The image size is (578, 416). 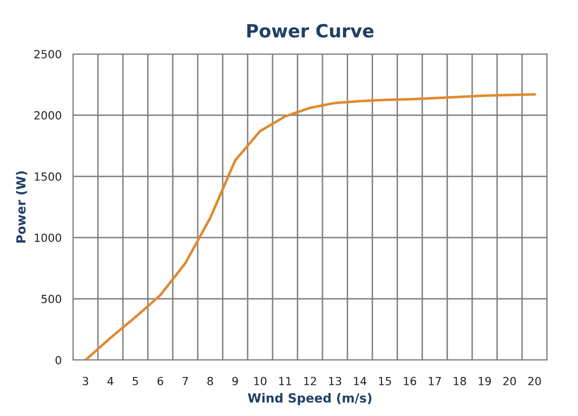 What do you see at coordinates (434, 381) in the screenshot?
I see `x-tick-label: 17` at bounding box center [434, 381].